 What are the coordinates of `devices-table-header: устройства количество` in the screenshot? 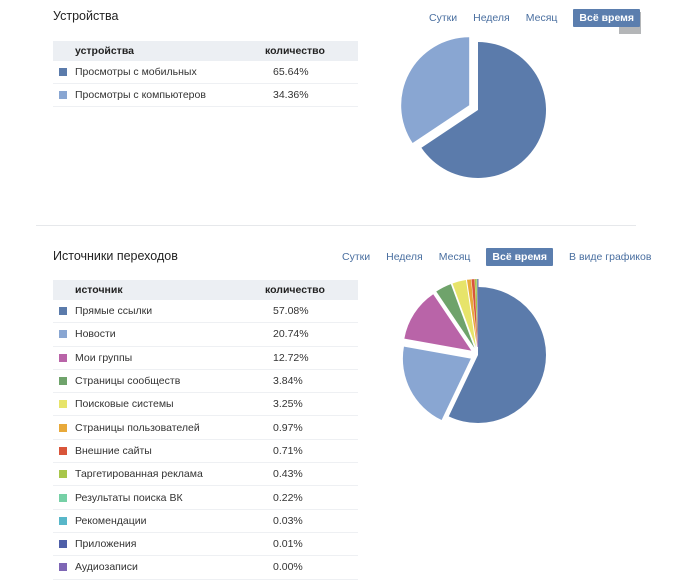 It's located at (205, 51).